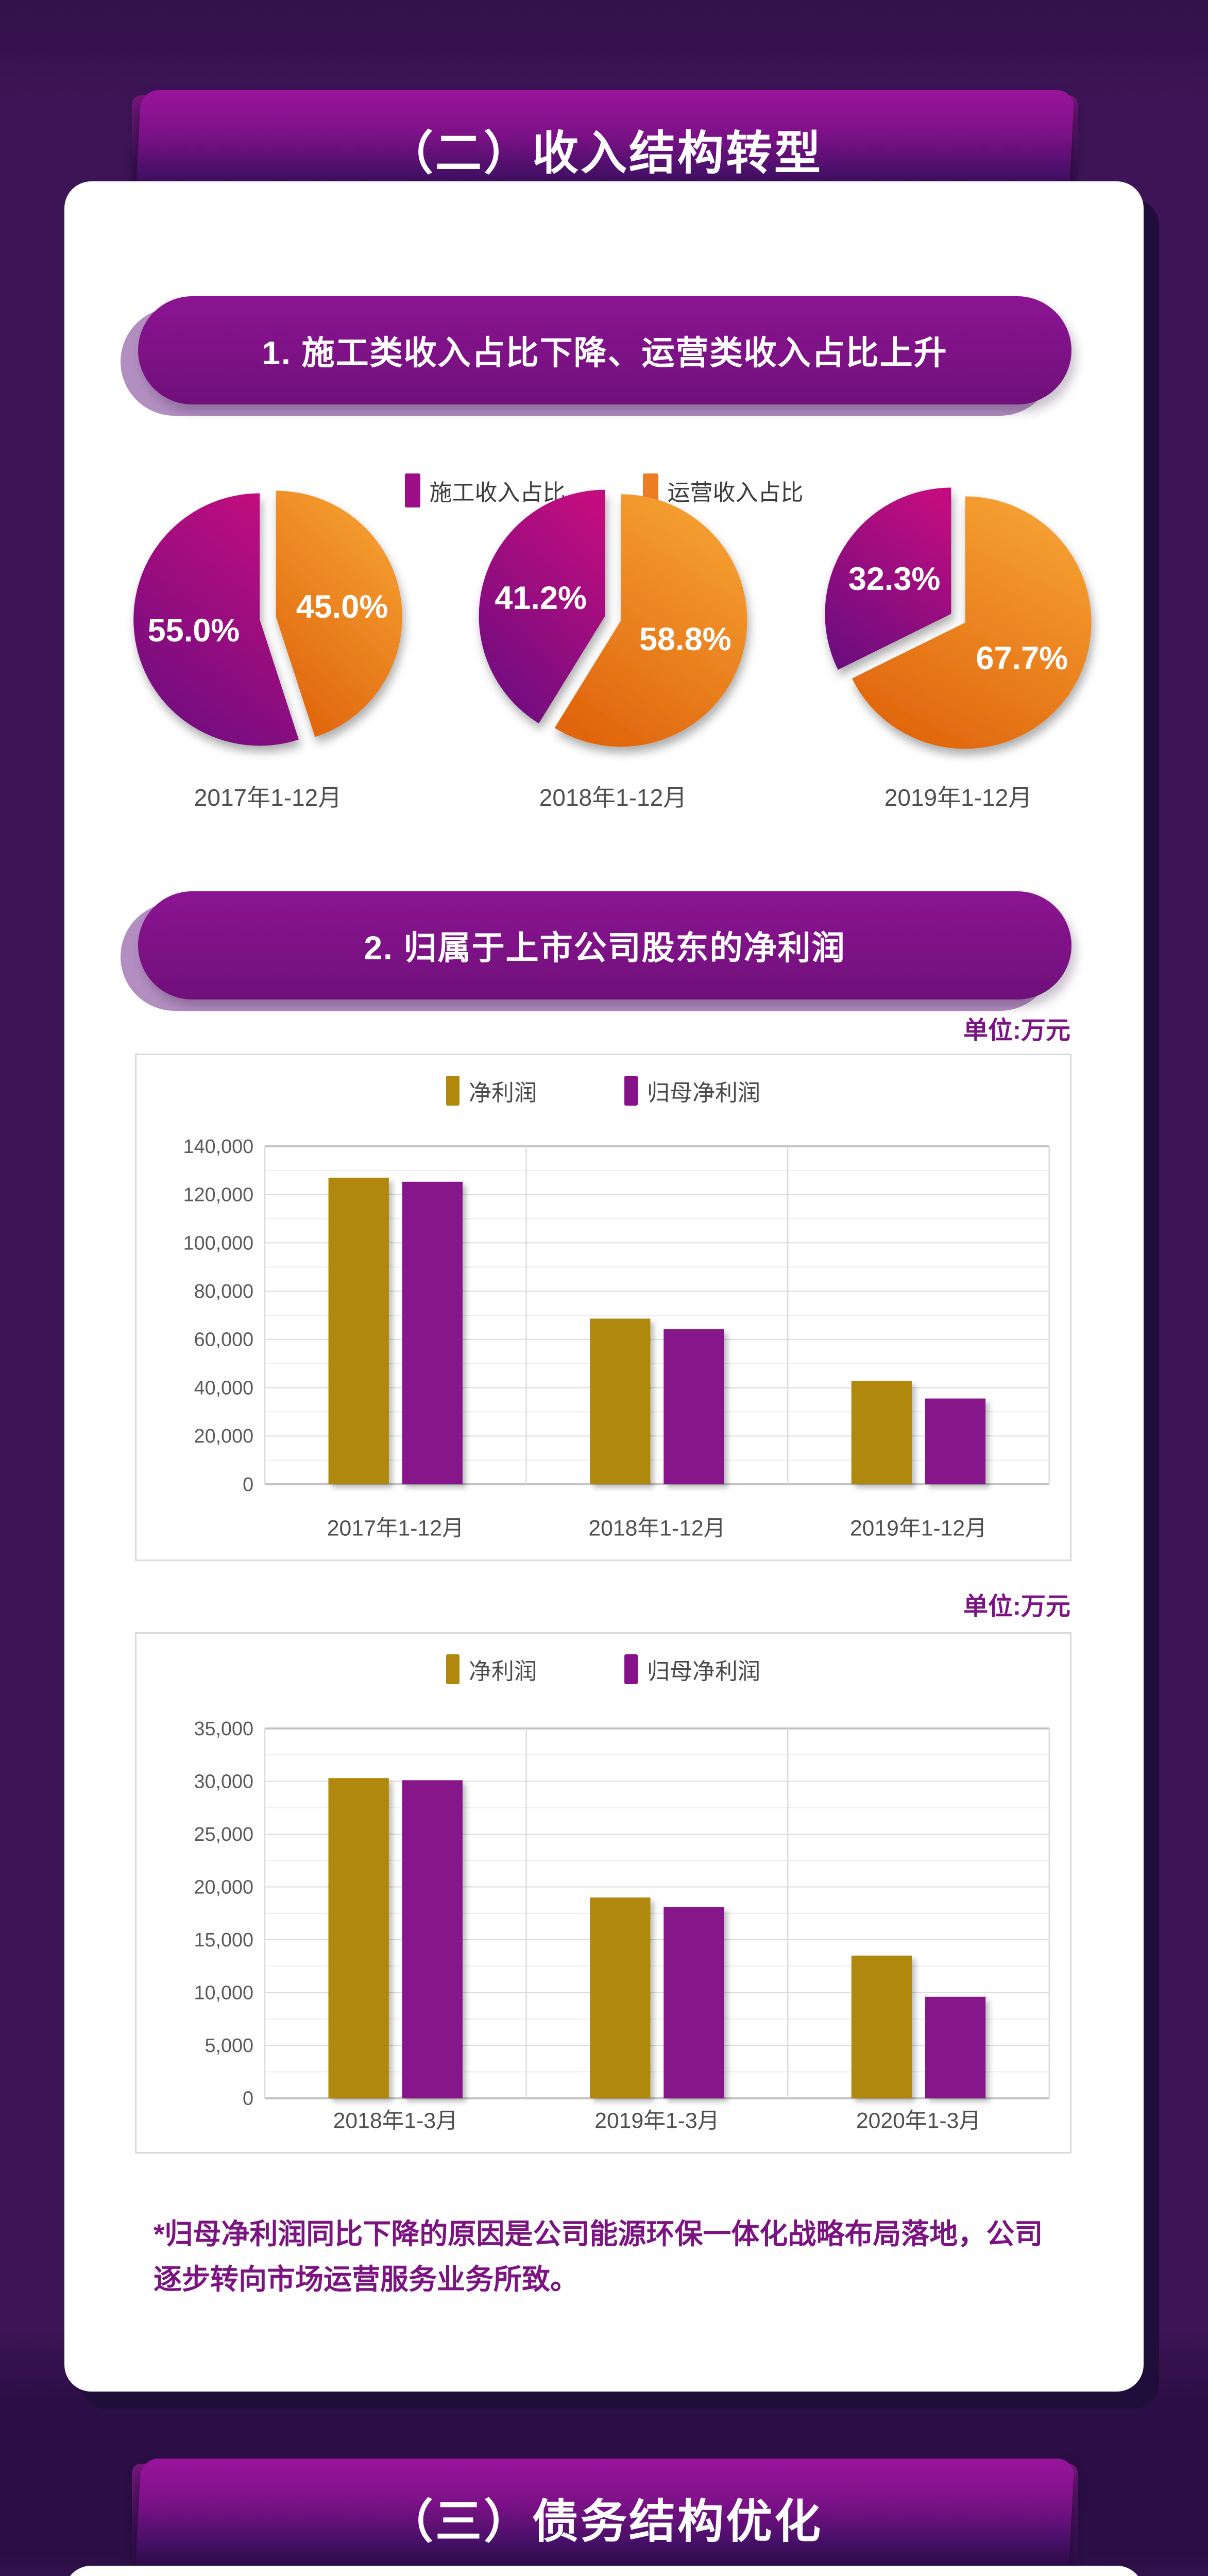 This screenshot has width=1208, height=2576. What do you see at coordinates (223, 1291) in the screenshot?
I see `y-axis-tick-label: 80,000` at bounding box center [223, 1291].